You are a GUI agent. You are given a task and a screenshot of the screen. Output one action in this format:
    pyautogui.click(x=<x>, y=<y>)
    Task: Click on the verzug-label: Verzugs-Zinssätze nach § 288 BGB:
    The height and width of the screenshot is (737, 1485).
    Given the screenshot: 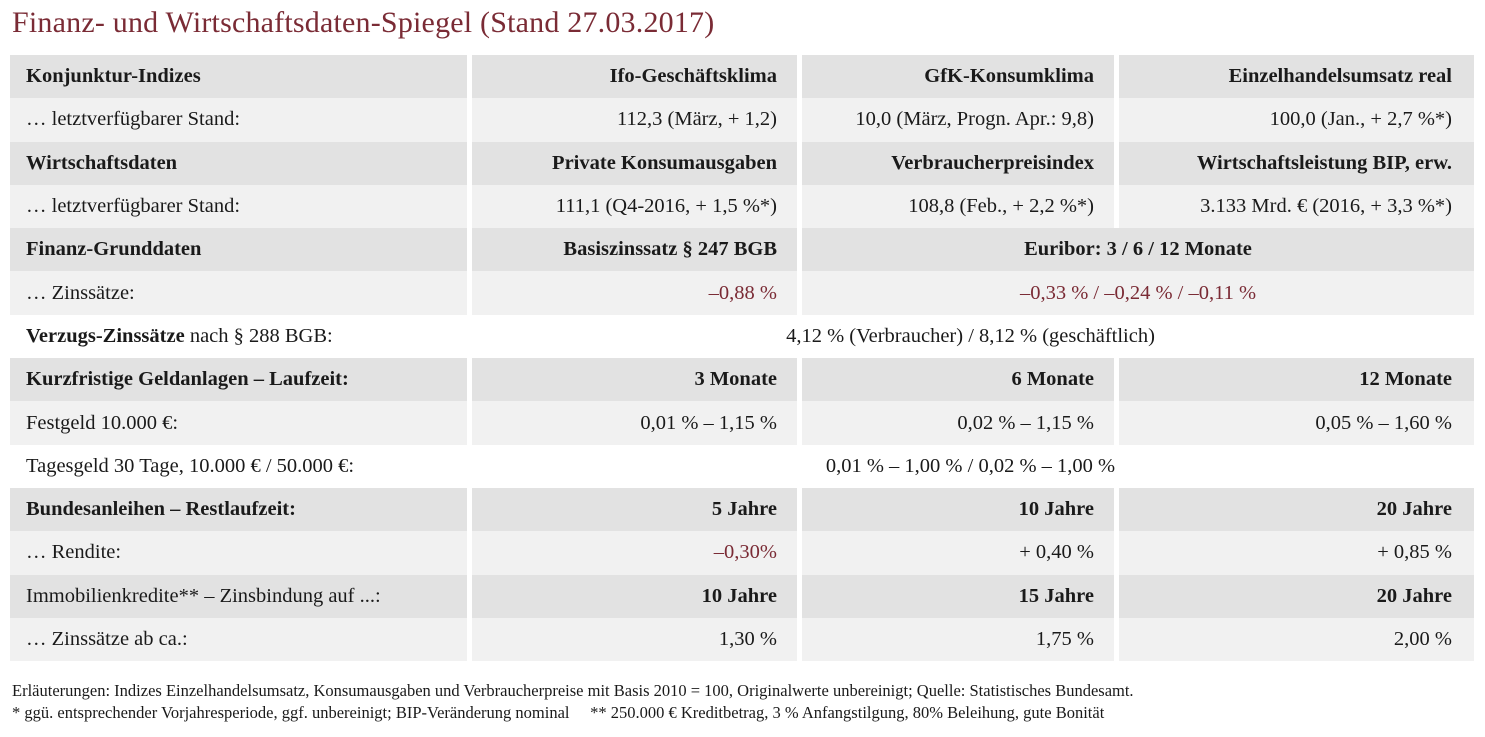 What is the action you would take?
    pyautogui.click(x=238, y=336)
    